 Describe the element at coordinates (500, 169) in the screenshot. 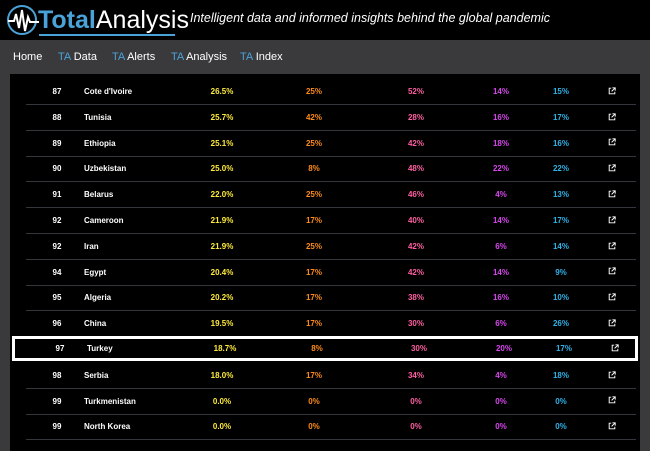

I see `value-4-cell: 22%` at that location.